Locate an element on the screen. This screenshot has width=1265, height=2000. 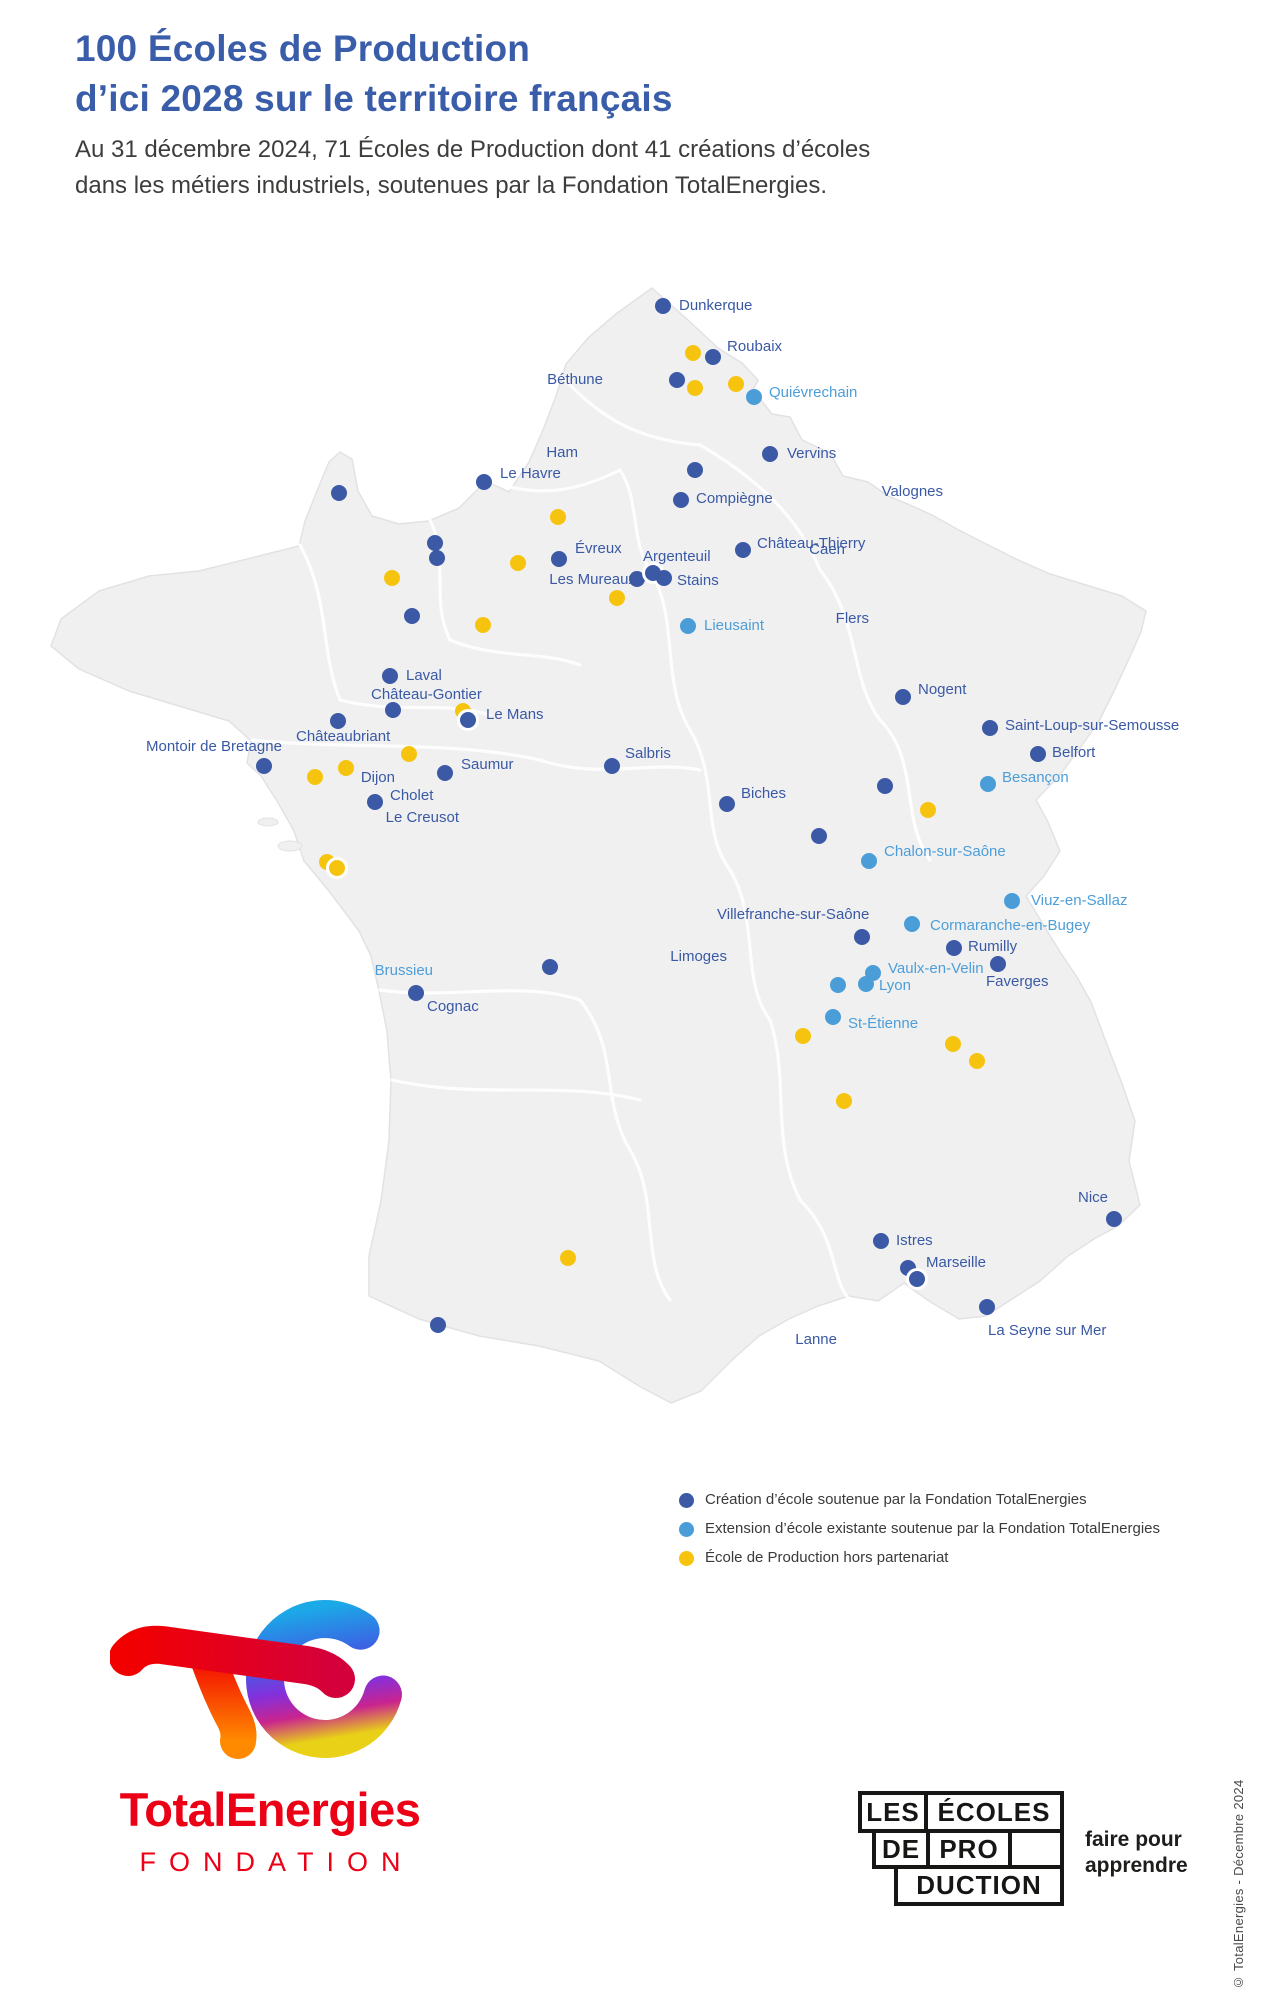
city-label: Lieusaint is located at coordinates (734, 625).